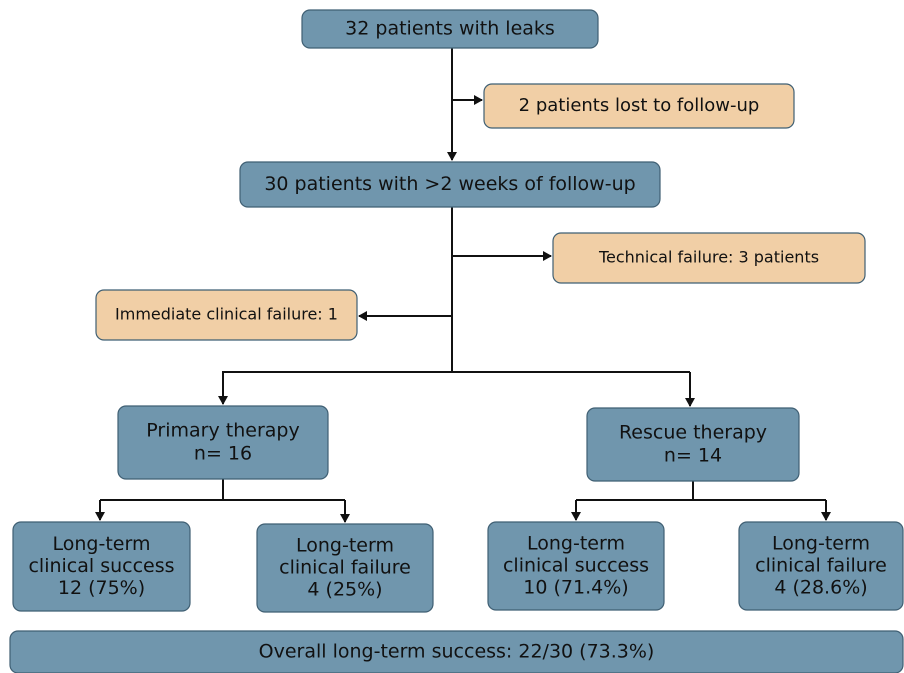 The image size is (904, 673). I want to click on node-label: 10 (71.4%), so click(575, 588).